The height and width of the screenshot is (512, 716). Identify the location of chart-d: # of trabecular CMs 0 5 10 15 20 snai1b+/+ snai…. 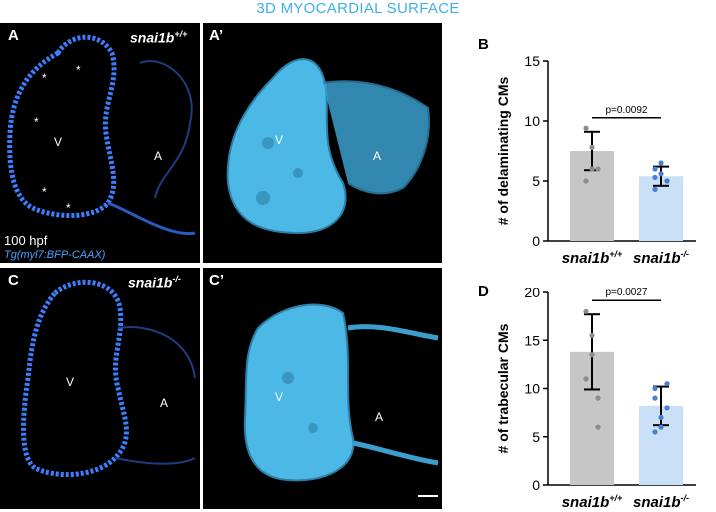
(595, 399).